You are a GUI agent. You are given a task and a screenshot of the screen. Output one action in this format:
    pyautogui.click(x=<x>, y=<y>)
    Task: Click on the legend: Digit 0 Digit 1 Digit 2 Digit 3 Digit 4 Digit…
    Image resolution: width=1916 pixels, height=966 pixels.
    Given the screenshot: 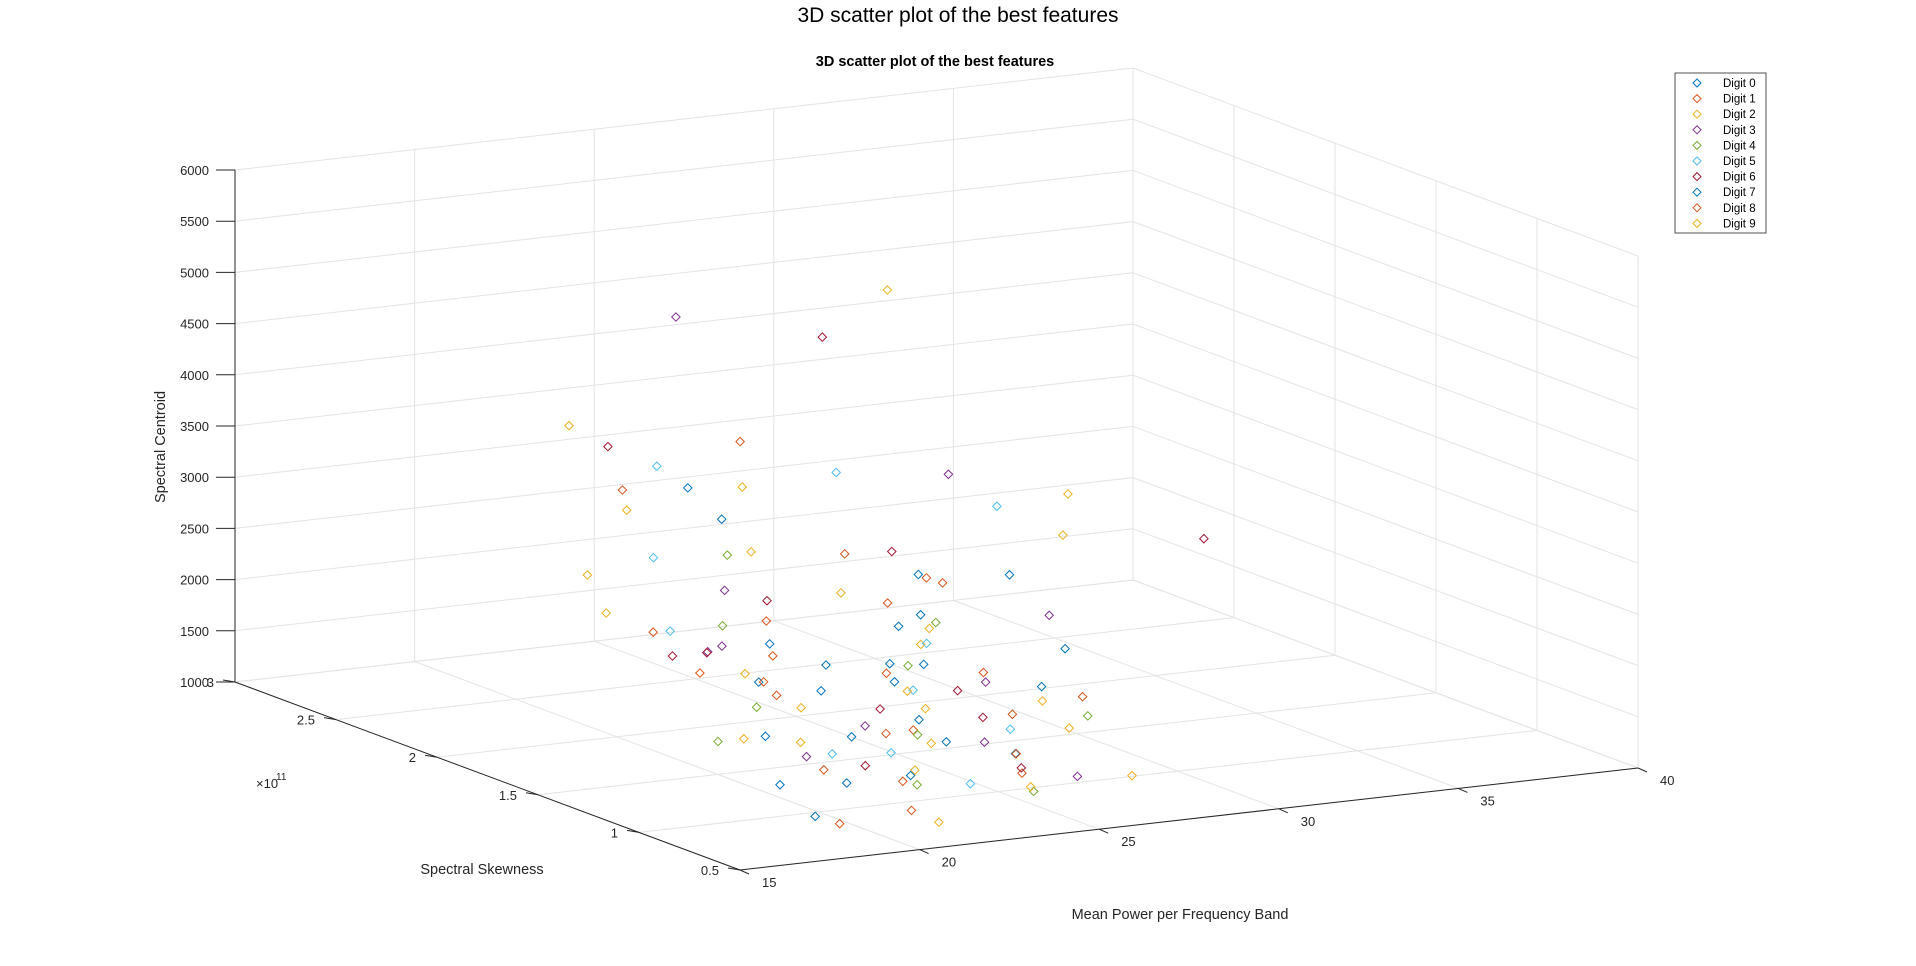 What is the action you would take?
    pyautogui.click(x=1720, y=153)
    